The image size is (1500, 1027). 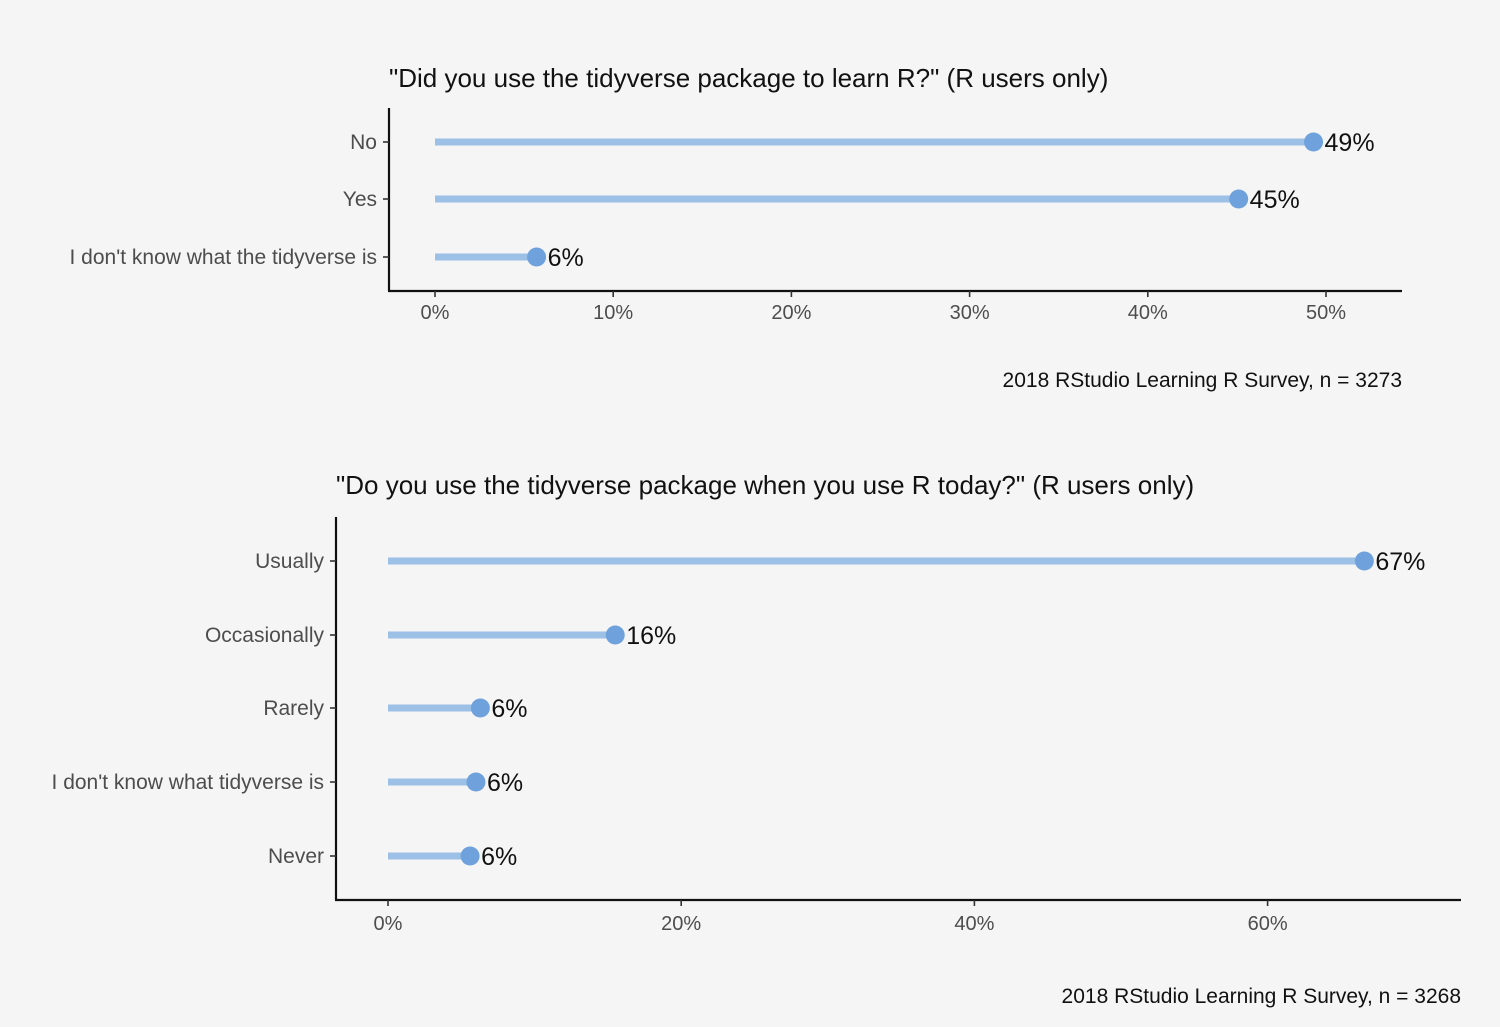 I want to click on category-label: Occasionally, so click(x=265, y=635).